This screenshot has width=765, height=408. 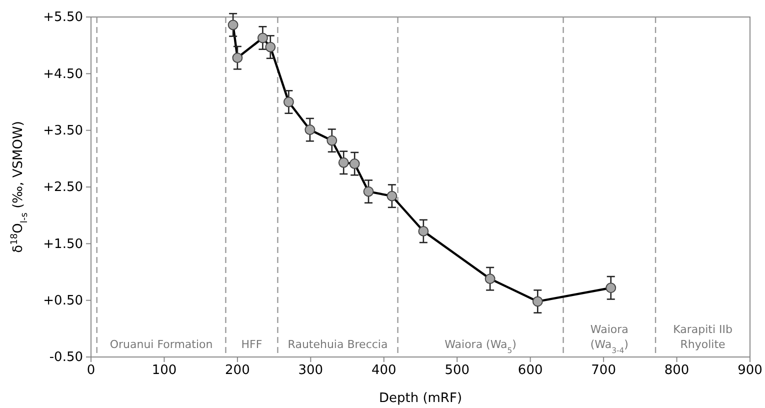 I want to click on x-tick-label: 100, so click(x=164, y=370).